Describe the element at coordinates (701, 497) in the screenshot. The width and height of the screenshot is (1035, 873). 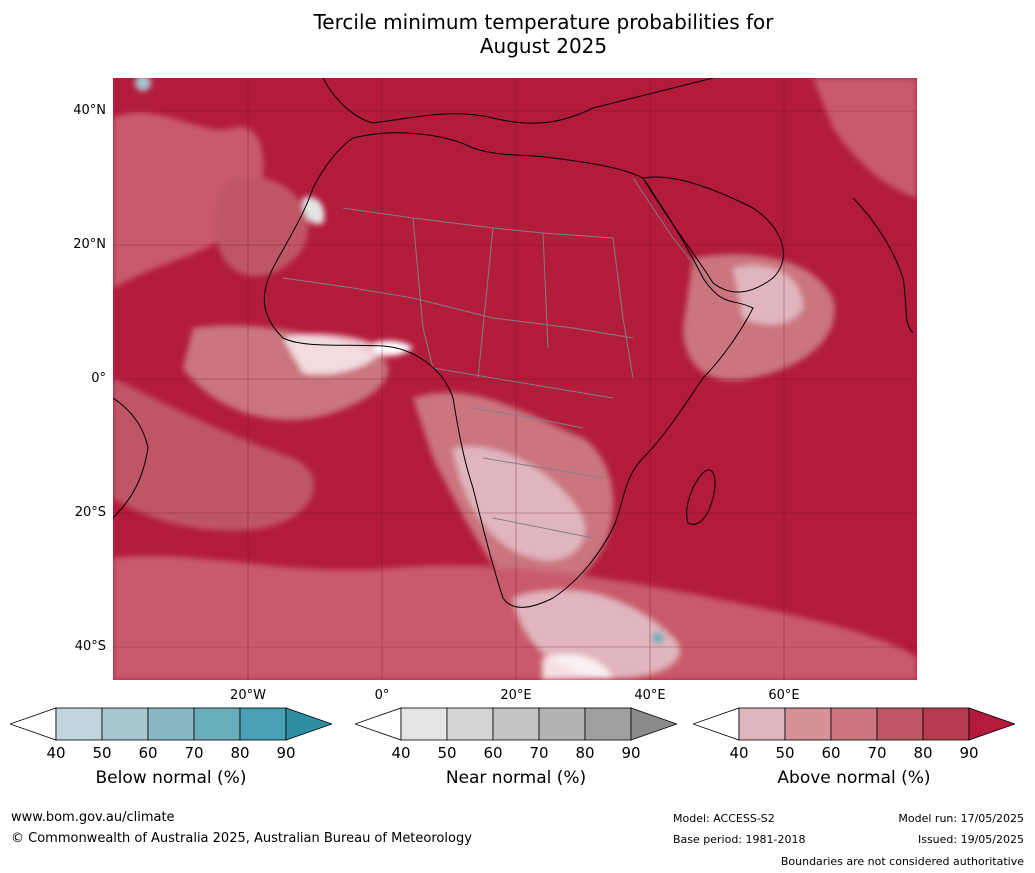
I see `madagascar-coastline` at that location.